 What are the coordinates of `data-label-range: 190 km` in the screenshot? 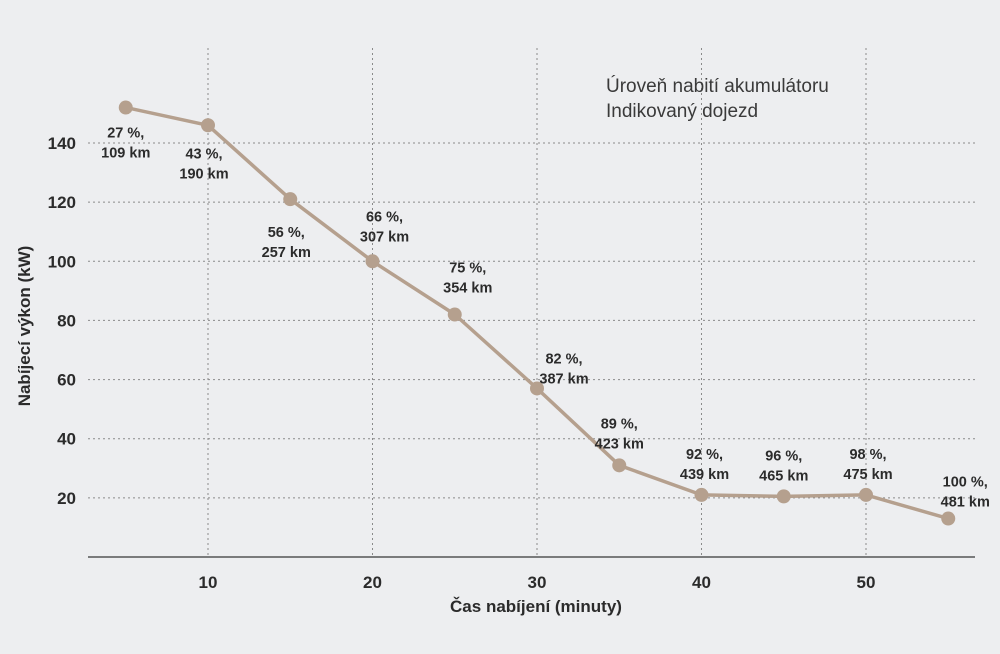 It's located at (203, 174).